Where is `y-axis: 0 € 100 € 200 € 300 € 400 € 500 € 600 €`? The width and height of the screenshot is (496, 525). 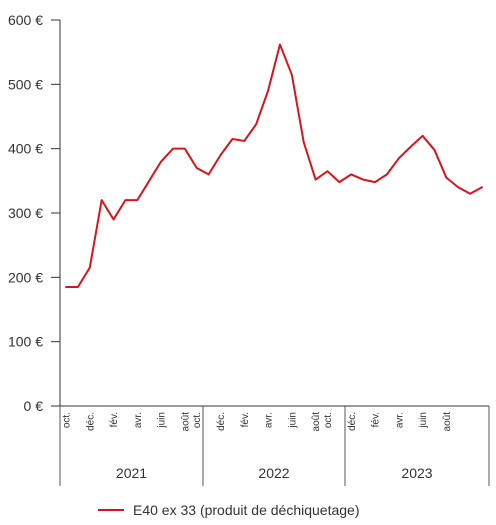 y-axis: 0 € 100 € 200 € 300 € 400 € 500 € 600 € is located at coordinates (34, 213).